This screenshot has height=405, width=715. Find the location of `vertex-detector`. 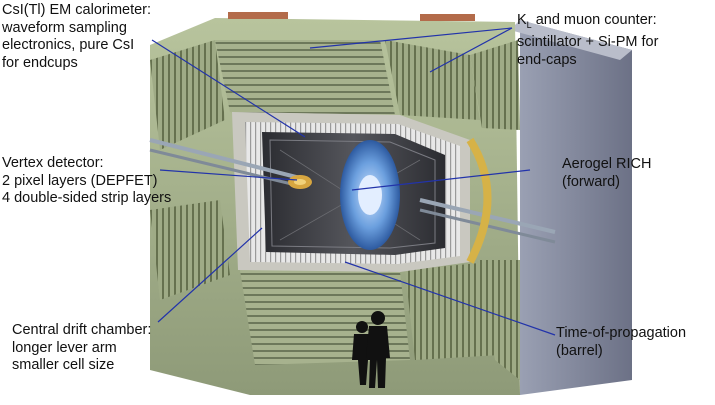

vertex-detector is located at coordinates (300, 182).